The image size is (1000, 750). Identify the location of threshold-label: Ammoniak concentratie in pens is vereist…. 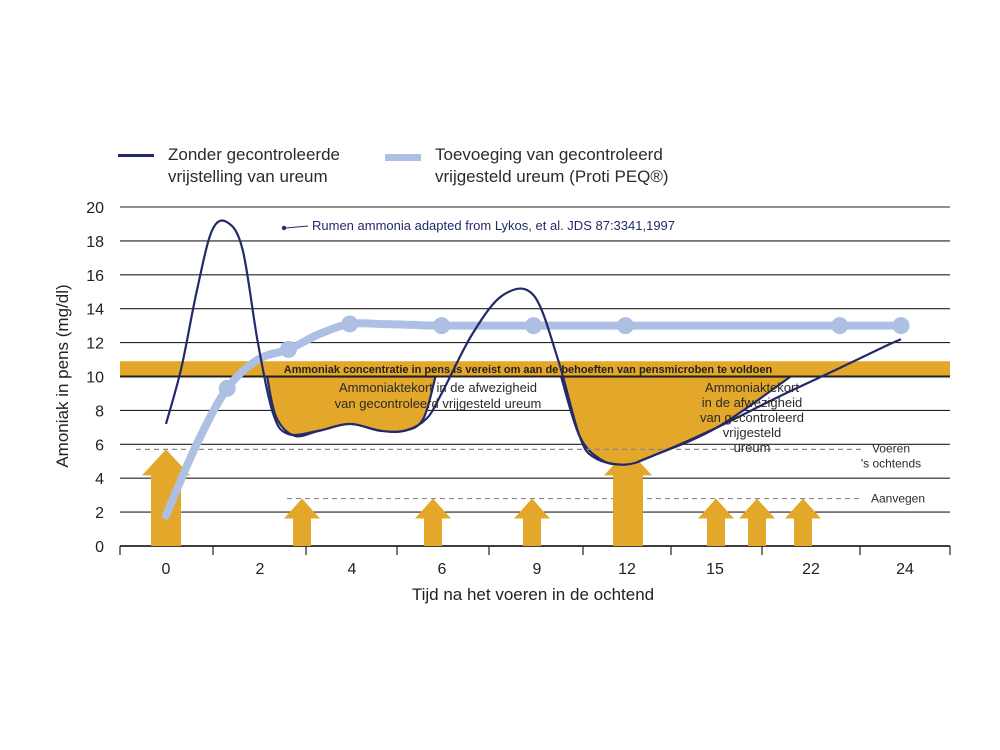
(528, 370).